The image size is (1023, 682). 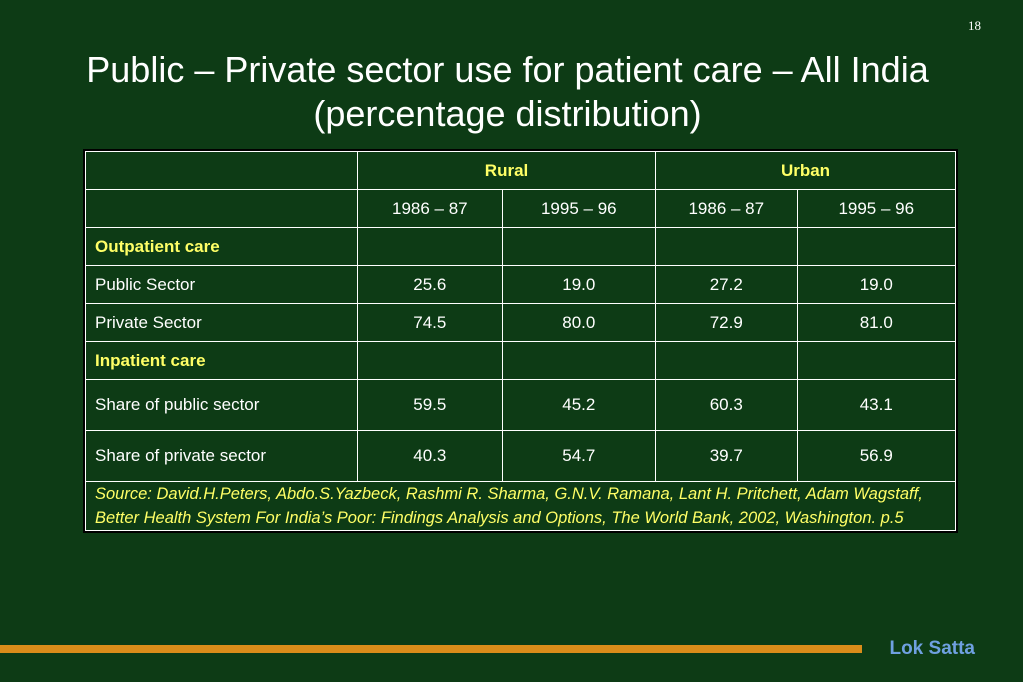 What do you see at coordinates (579, 405) in the screenshot?
I see `table-cell: 45.2` at bounding box center [579, 405].